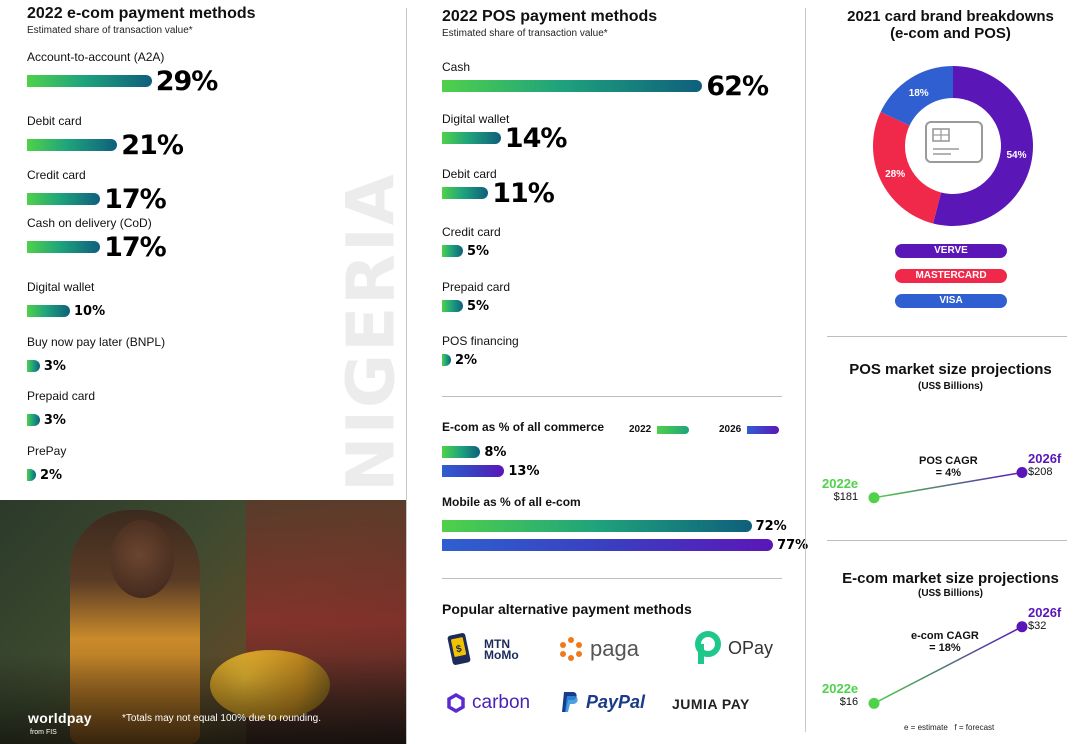 Image resolution: width=1080 pixels, height=744 pixels. I want to click on ecom-chart-title: 2022 e-com payment methods, so click(141, 13).